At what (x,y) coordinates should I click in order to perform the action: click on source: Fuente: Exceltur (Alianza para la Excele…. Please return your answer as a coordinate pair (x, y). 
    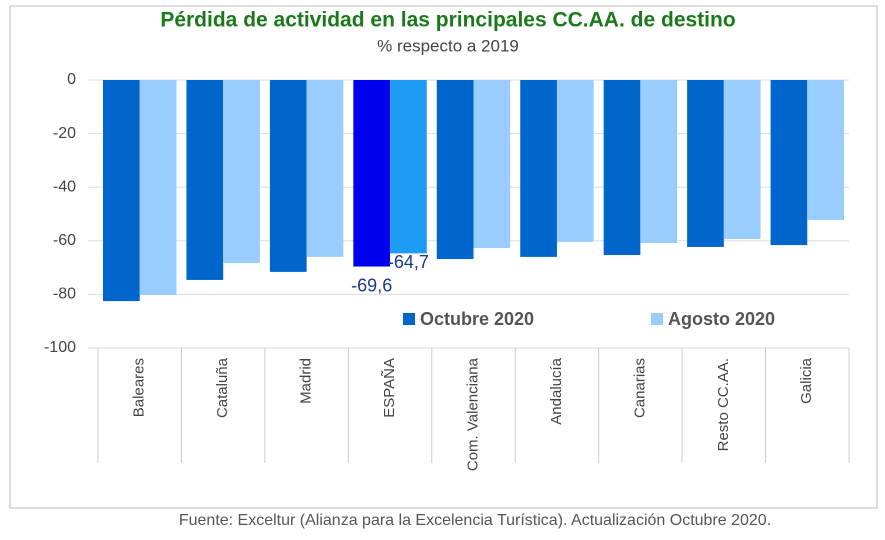
    Looking at the image, I should click on (475, 520).